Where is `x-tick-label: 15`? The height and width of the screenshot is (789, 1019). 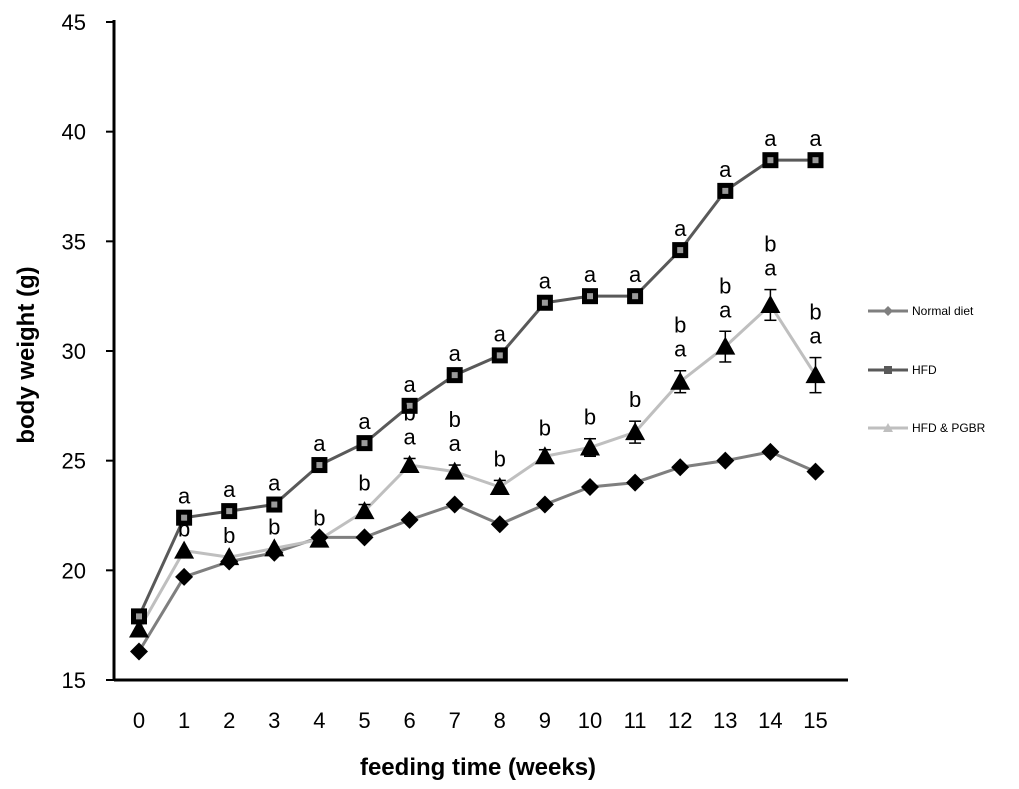 x-tick-label: 15 is located at coordinates (815, 720).